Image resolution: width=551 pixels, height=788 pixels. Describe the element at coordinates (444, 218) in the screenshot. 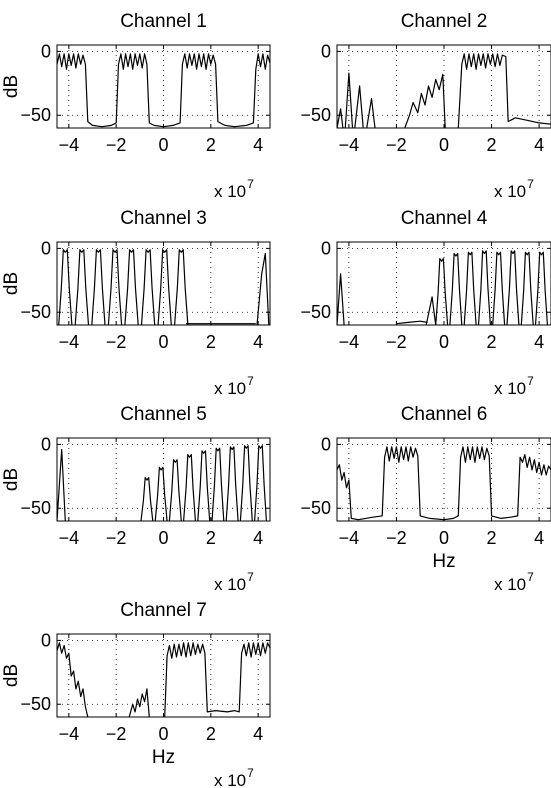

I see `chart-title: Channel 4` at that location.